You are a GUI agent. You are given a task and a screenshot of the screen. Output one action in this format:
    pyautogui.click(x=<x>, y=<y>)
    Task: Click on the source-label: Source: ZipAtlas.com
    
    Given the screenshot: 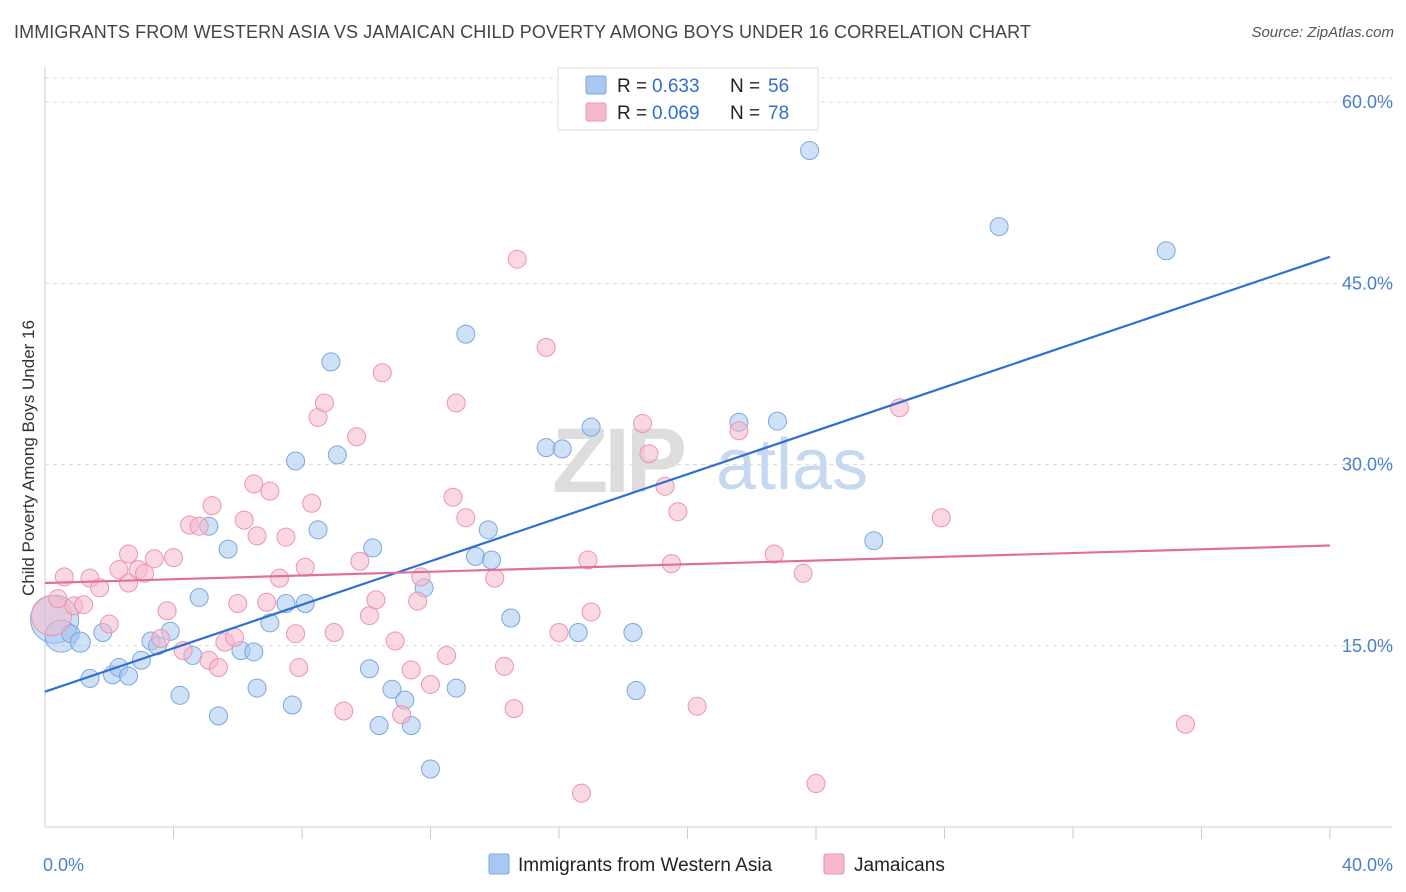 What is the action you would take?
    pyautogui.click(x=1322, y=32)
    